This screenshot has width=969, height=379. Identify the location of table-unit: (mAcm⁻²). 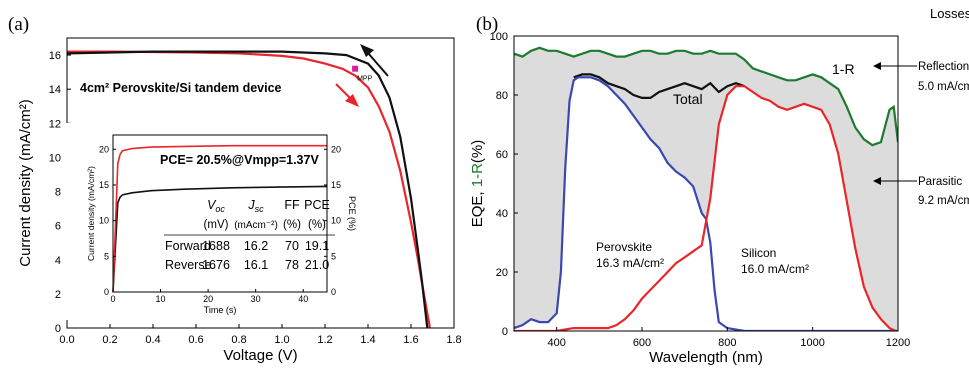
(256, 225).